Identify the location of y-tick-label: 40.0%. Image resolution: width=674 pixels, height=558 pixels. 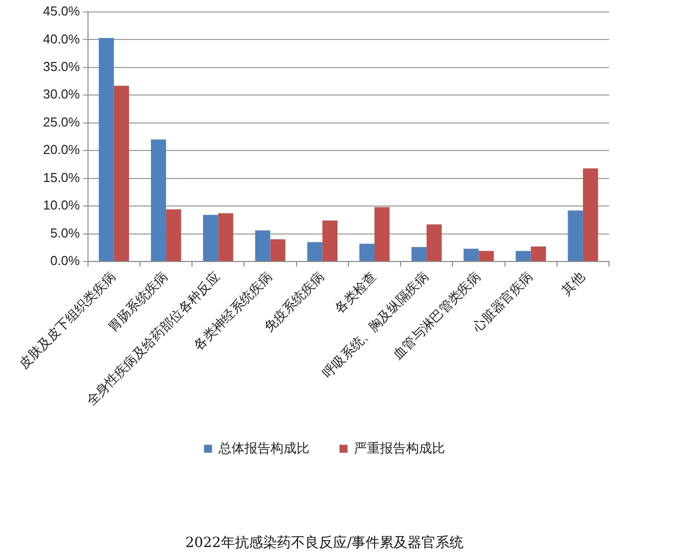
(61, 38).